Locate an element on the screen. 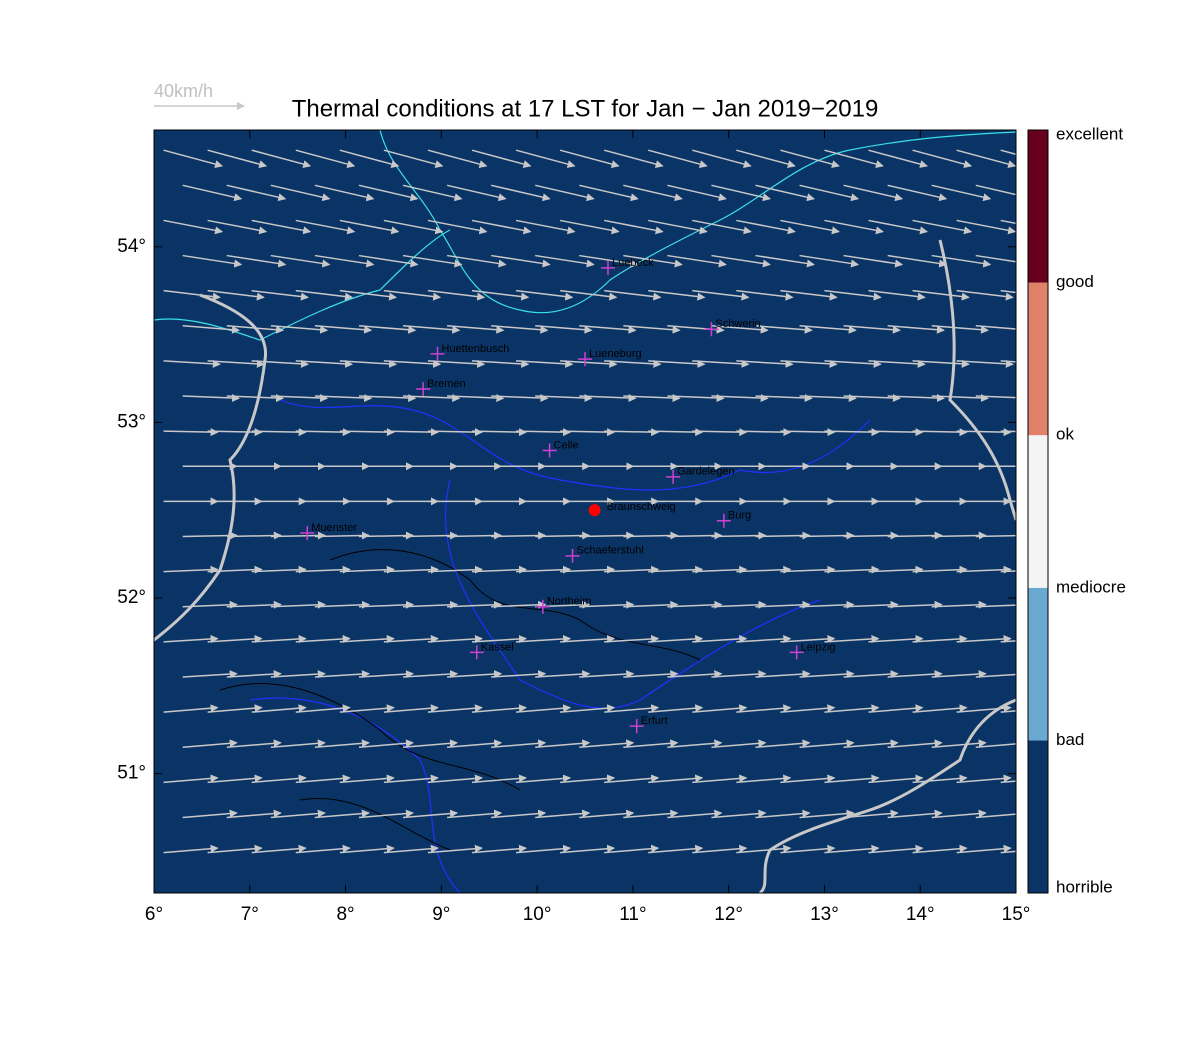 This screenshot has width=1200, height=1050. city-label: Northeim is located at coordinates (569, 602).